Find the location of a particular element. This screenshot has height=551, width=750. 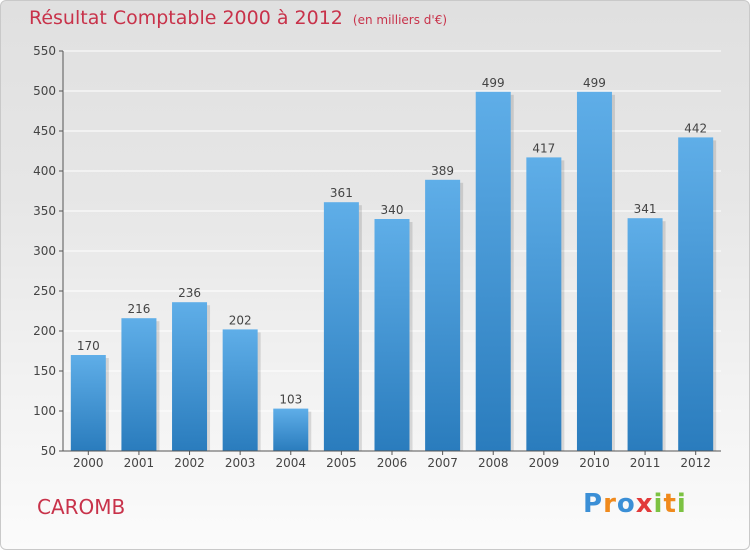

chart-title: Résultat Comptable 2000 à 2012 is located at coordinates (186, 18).